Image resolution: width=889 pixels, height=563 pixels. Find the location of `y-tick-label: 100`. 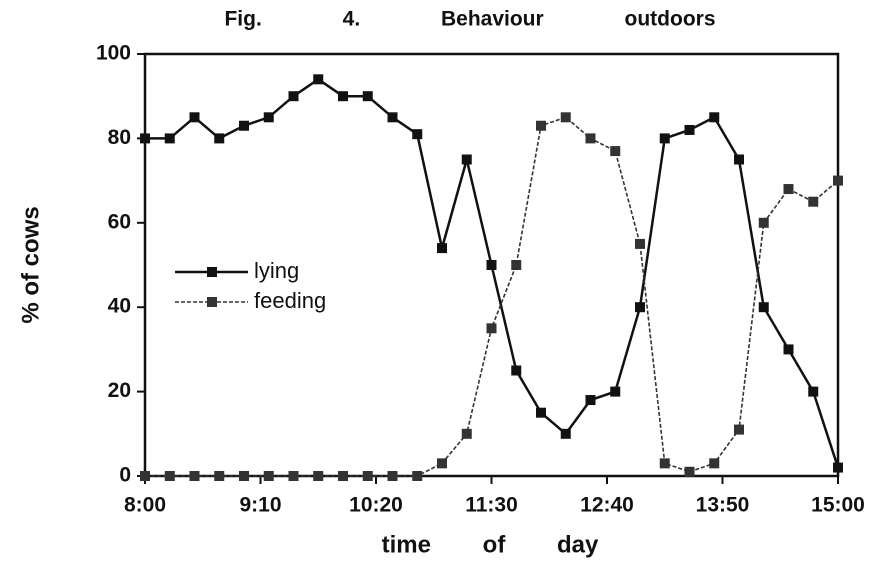

y-tick-label: 100 is located at coordinates (113, 53).